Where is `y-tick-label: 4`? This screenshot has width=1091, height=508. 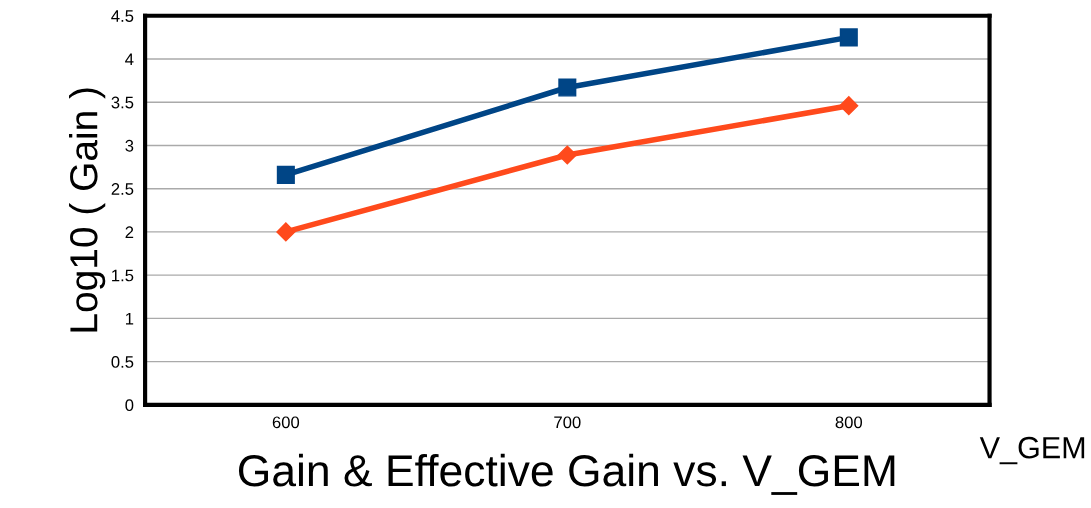 y-tick-label: 4 is located at coordinates (129, 59).